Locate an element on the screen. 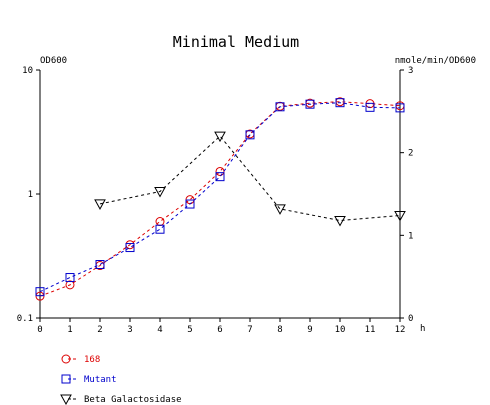 This screenshot has width=490, height=405. y-right-axis-label: nmole/min/OD600 is located at coordinates (435, 61).